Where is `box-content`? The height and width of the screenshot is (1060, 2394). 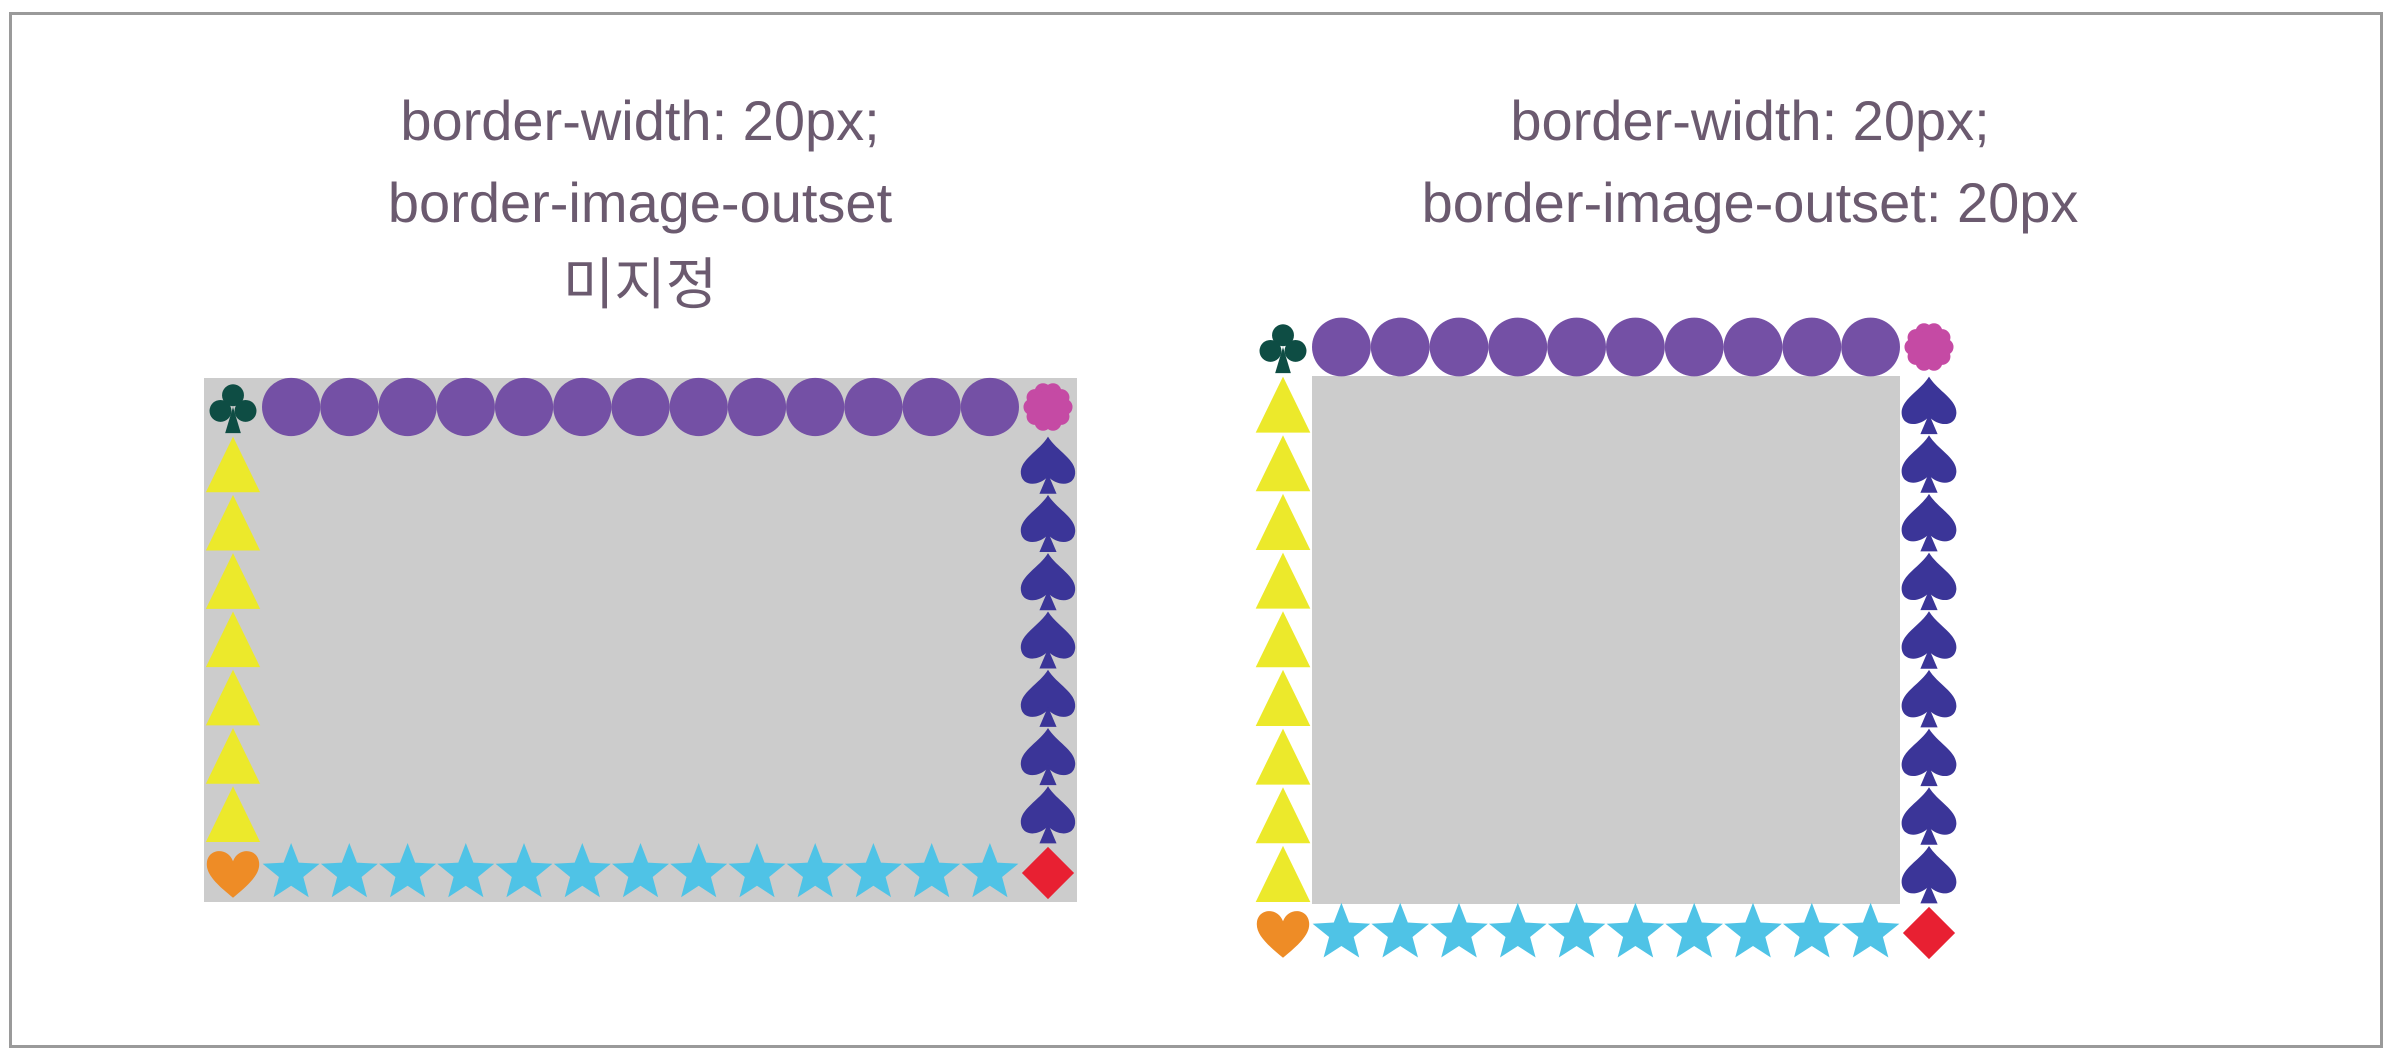 box-content is located at coordinates (1606, 640).